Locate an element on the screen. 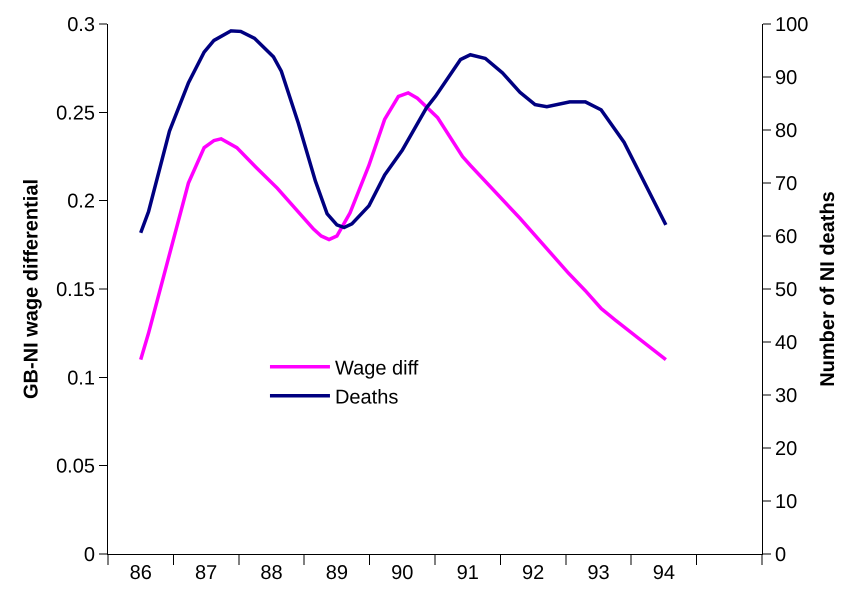 Image resolution: width=857 pixels, height=608 pixels. y2-tick-label: 100 is located at coordinates (791, 25).